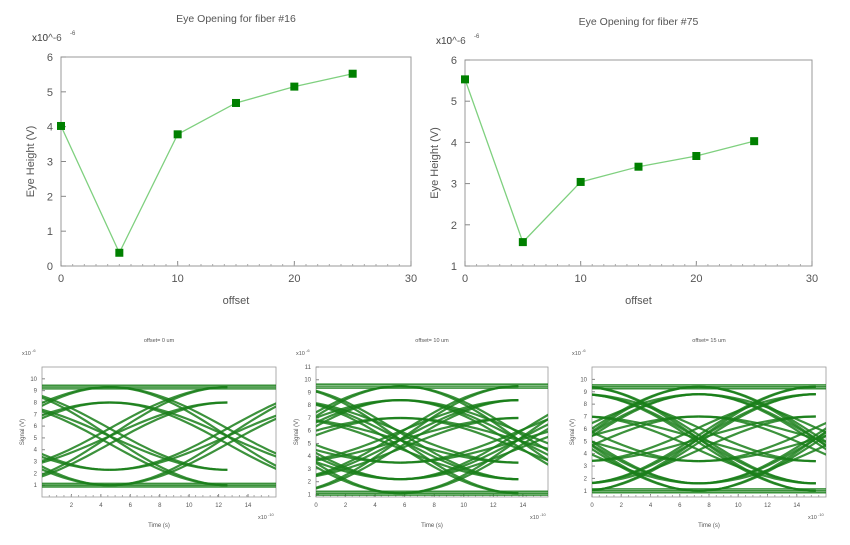 This screenshot has height=545, width=850. Describe the element at coordinates (310, 406) in the screenshot. I see `y-tick-label: 8` at that location.